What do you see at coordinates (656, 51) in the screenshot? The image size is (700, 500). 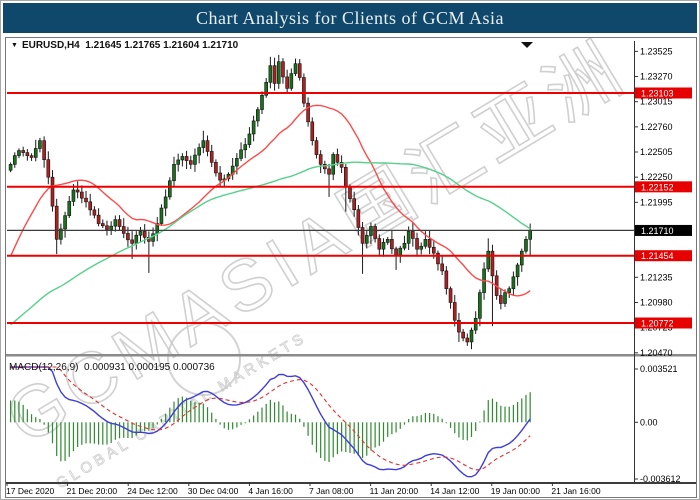 I see `price-tick-label: 1.23525` at bounding box center [656, 51].